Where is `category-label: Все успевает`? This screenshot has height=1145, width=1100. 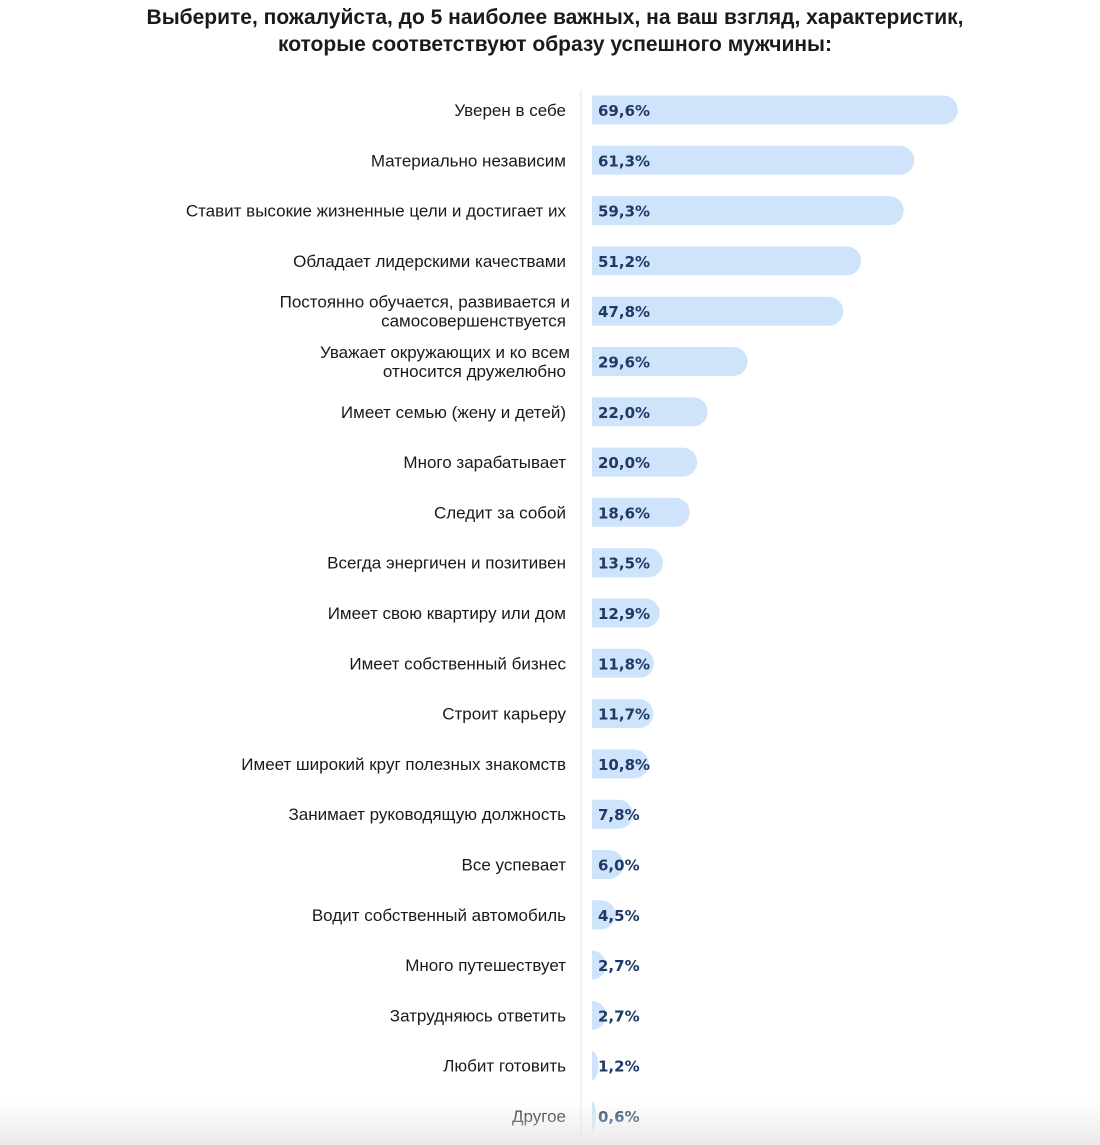 category-label: Все успевает is located at coordinates (514, 865).